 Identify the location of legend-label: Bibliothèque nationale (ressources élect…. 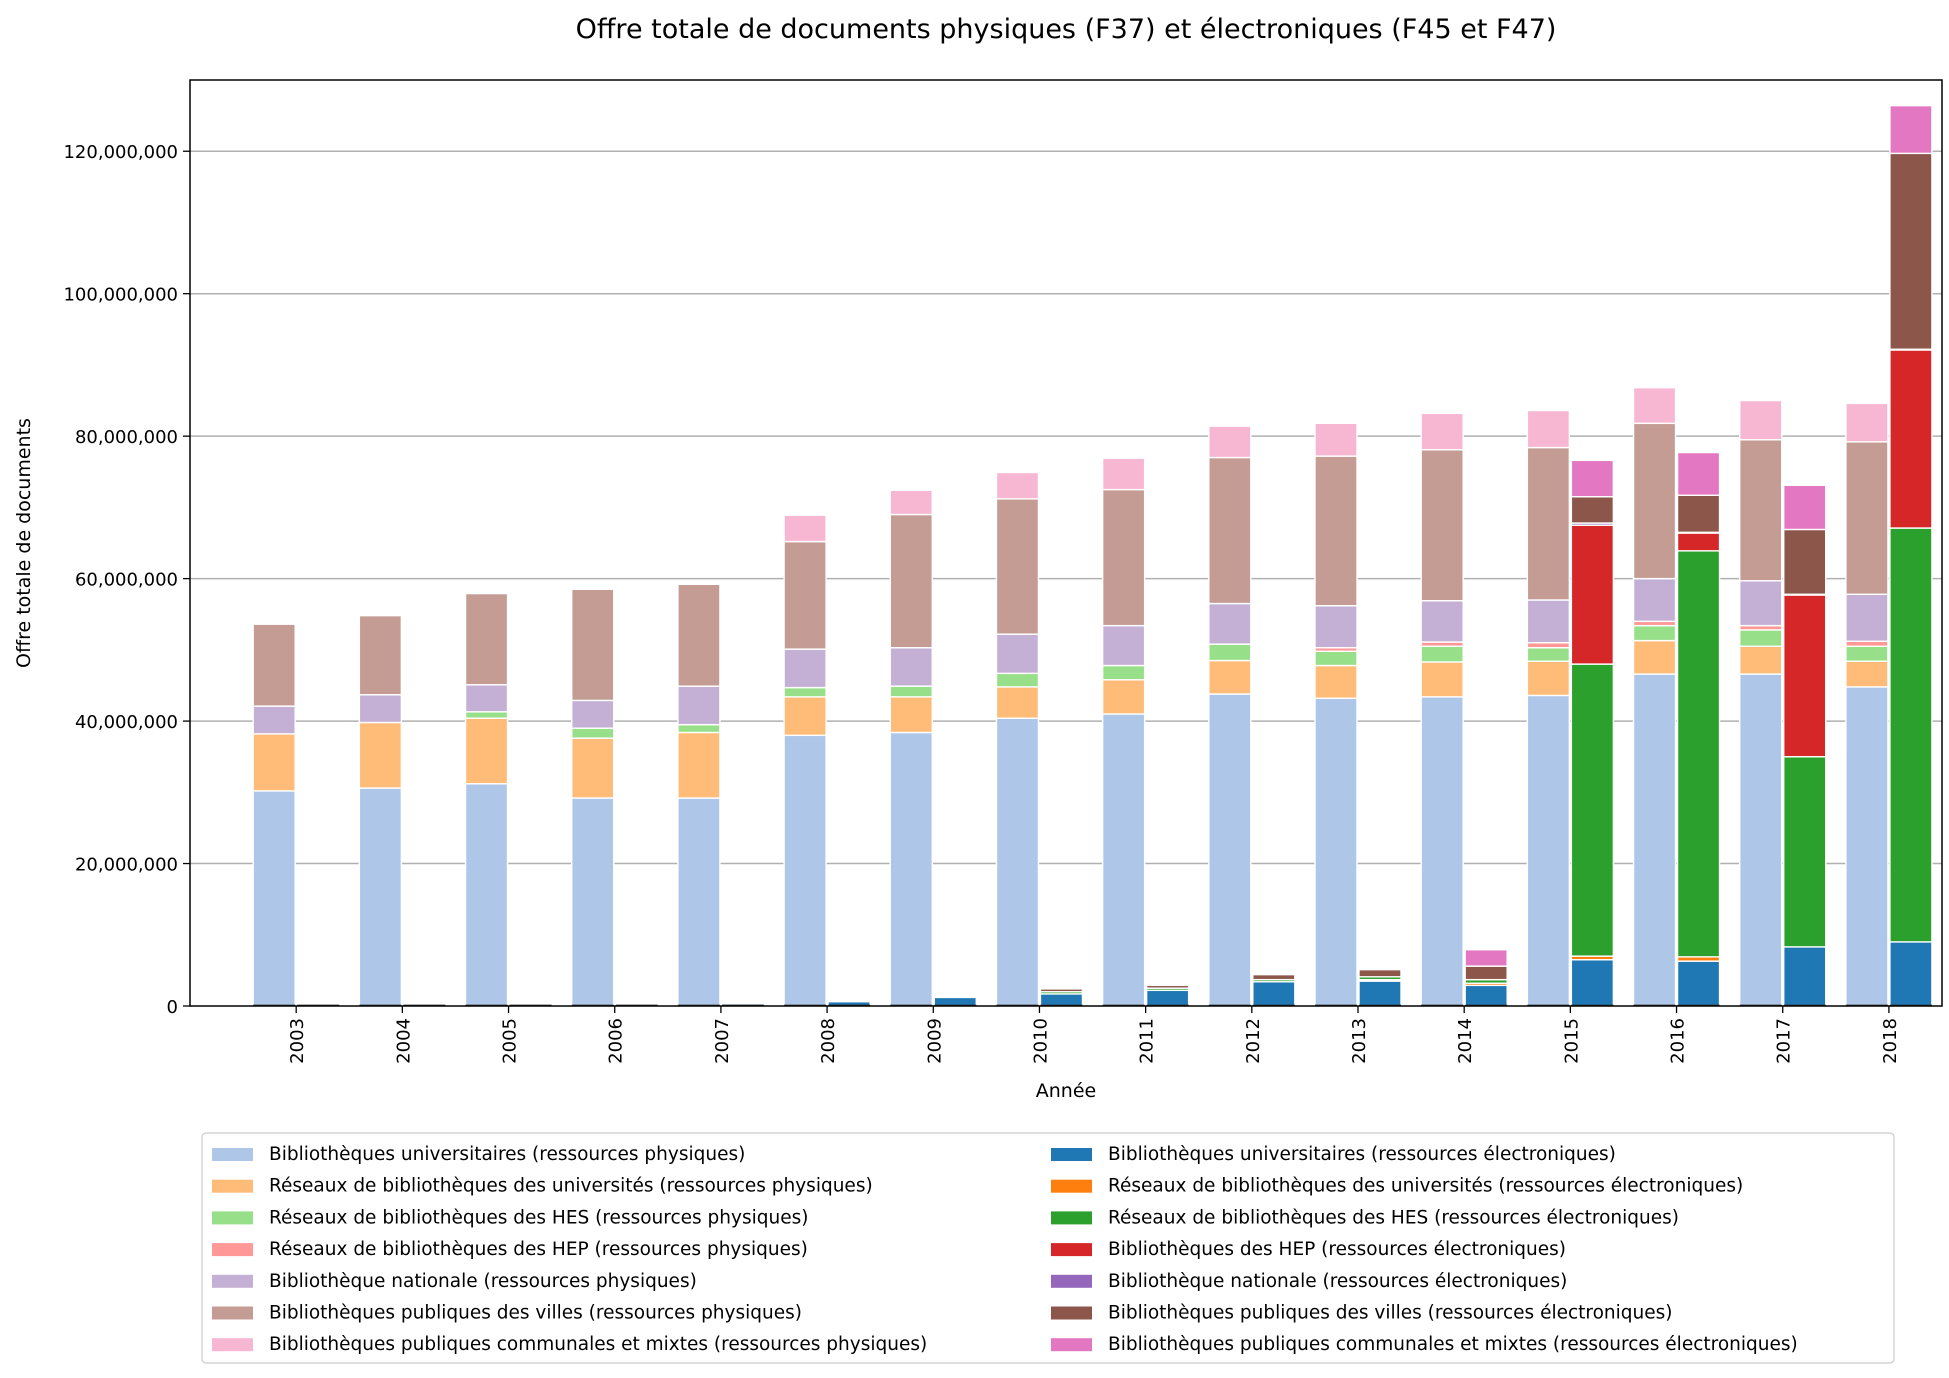
(1337, 1281).